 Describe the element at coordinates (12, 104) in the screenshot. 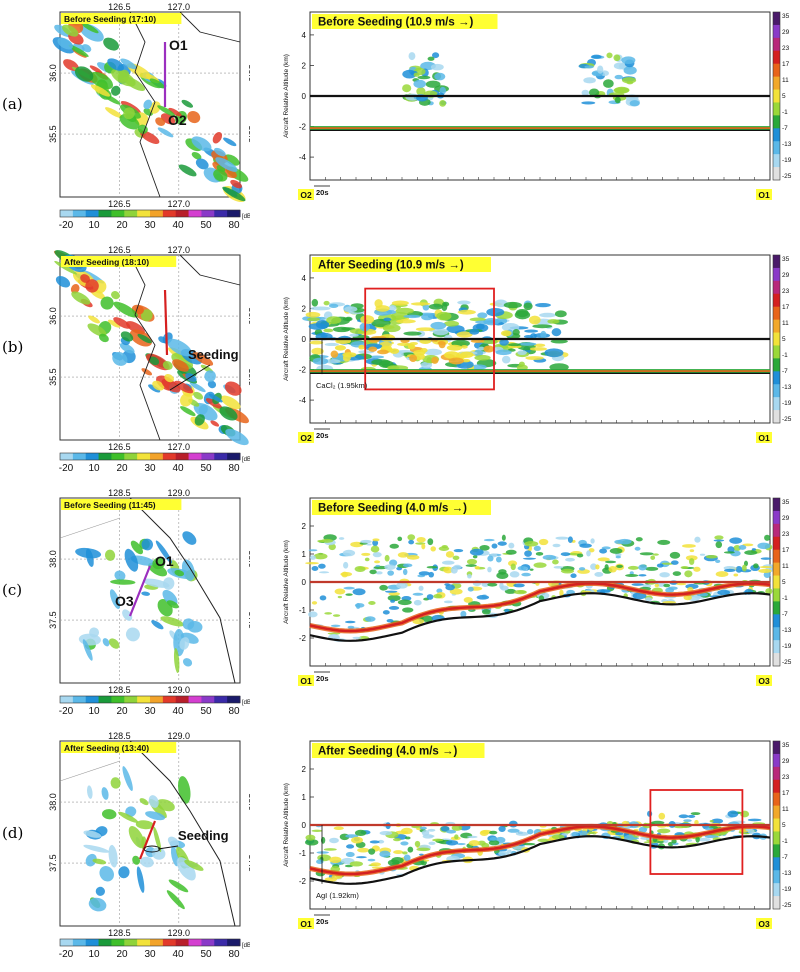

I see `row-label: (a)` at that location.